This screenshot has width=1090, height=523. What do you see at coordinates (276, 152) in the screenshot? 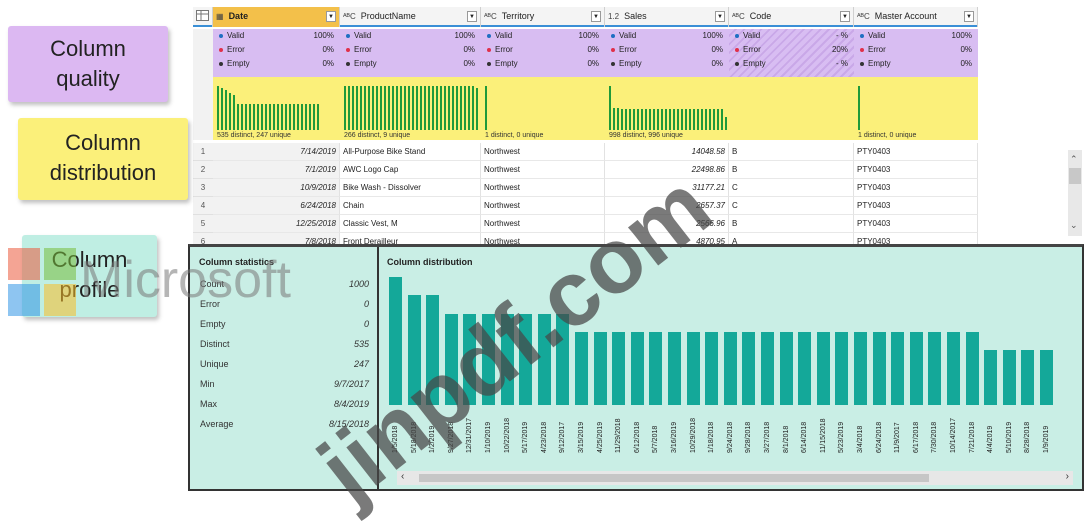
I see `table-cell-date: 7/14/2019` at bounding box center [276, 152].